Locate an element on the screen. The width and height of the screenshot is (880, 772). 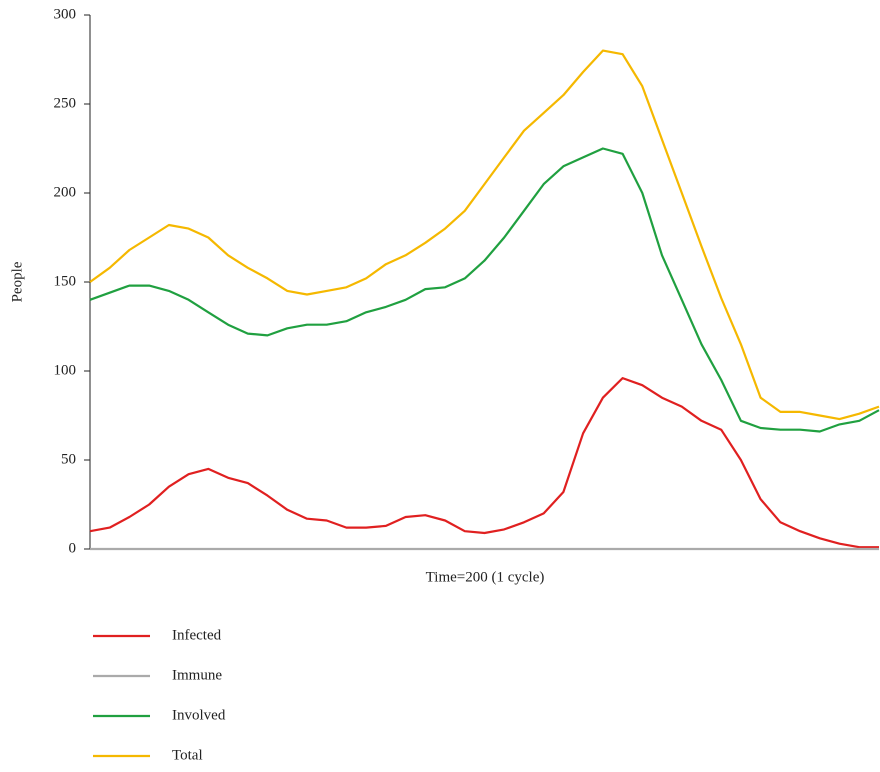
legend-label: Immune is located at coordinates (197, 675).